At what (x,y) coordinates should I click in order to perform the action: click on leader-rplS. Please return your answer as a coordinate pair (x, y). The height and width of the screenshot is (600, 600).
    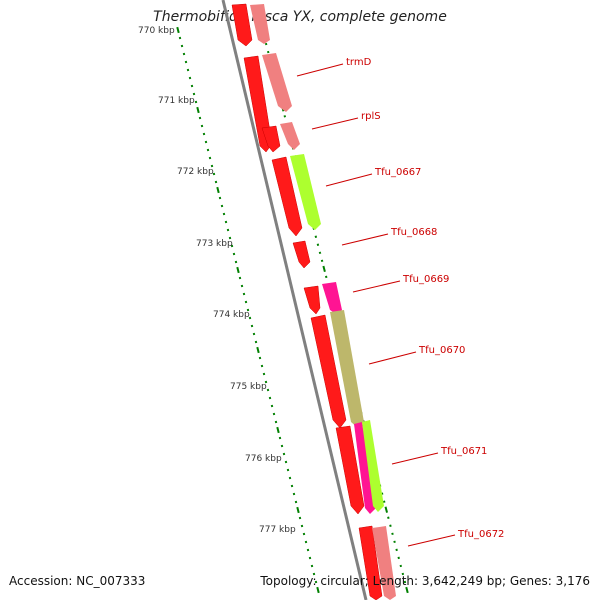
    Looking at the image, I should click on (335, 123).